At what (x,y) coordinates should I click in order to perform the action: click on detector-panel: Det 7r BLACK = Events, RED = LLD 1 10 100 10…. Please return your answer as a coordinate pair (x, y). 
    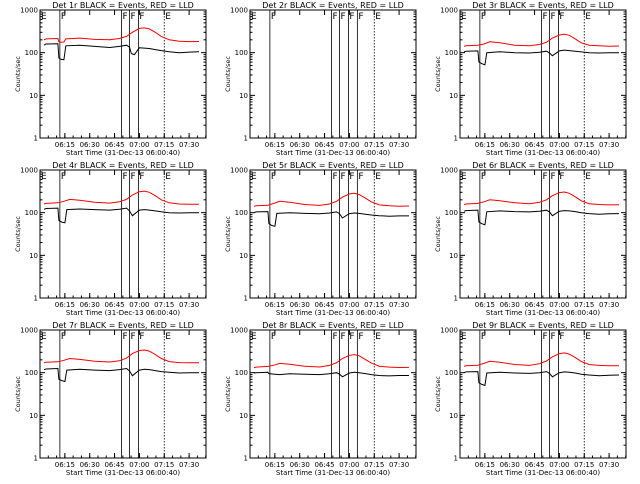
    Looking at the image, I should click on (110, 399).